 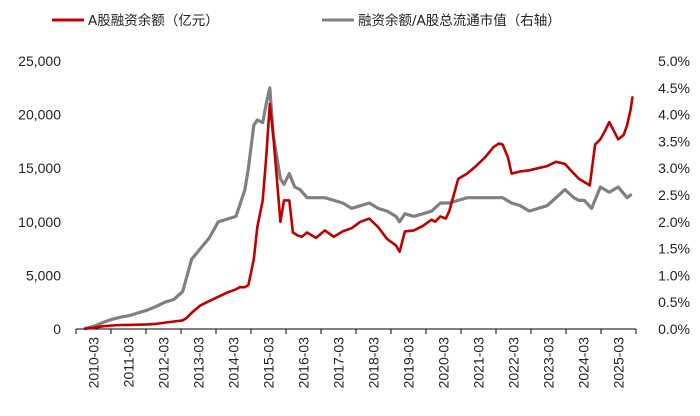 I want to click on right-axis-tick-label: 0.0%, so click(x=674, y=329).